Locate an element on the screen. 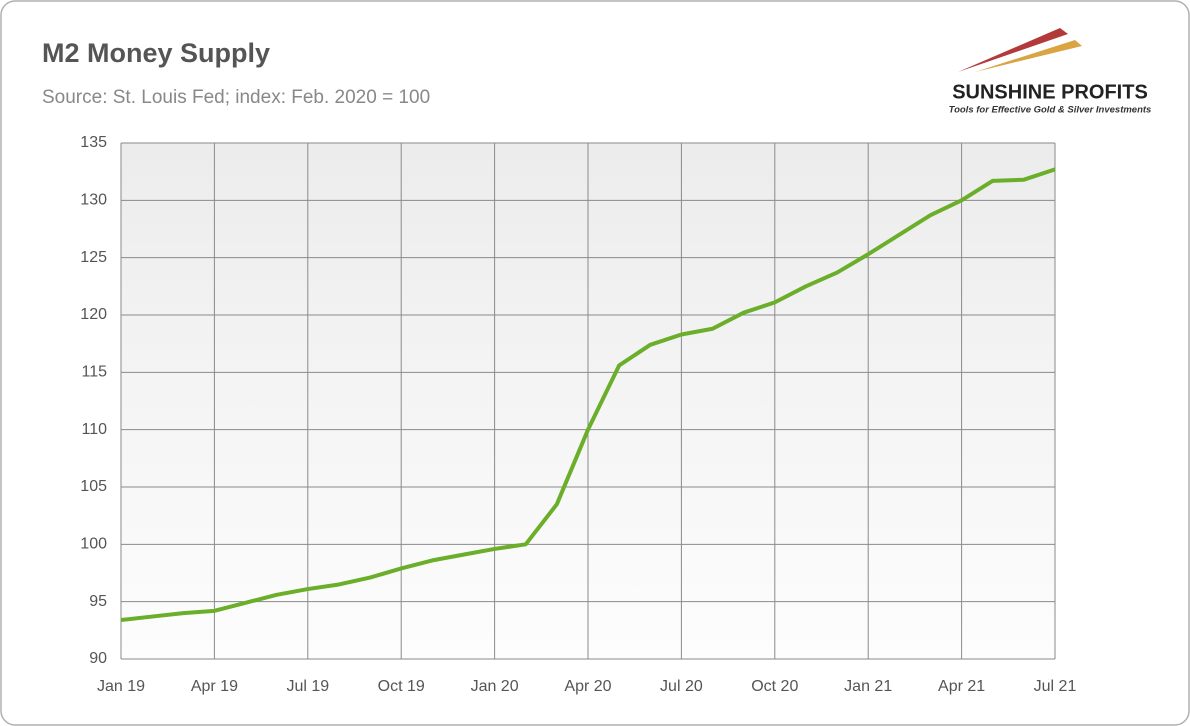  x-tick-label: Jan 19 is located at coordinates (121, 686).